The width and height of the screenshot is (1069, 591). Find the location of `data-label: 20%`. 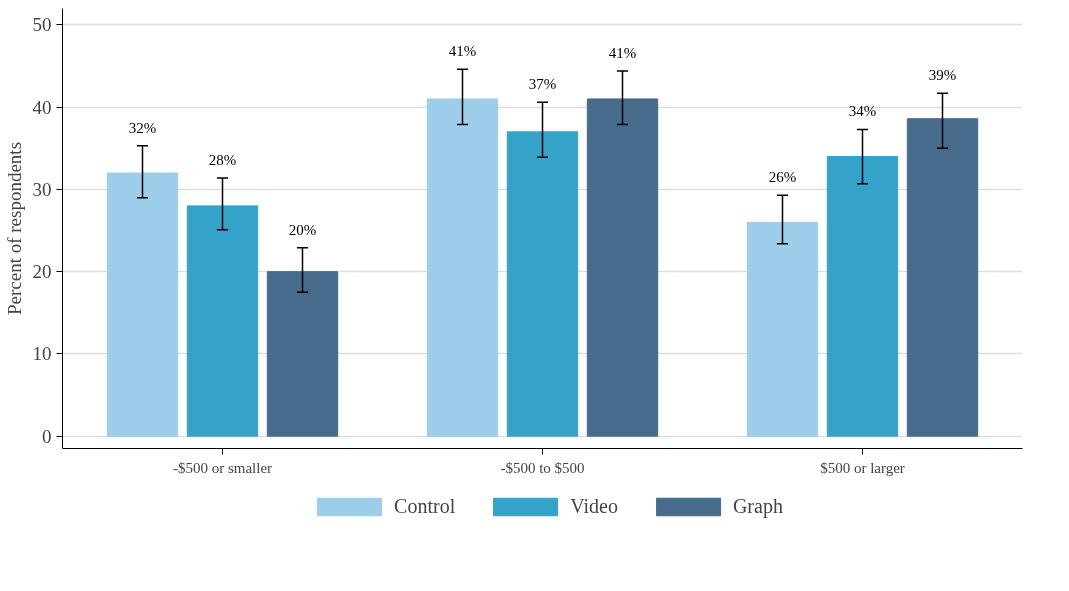

data-label: 20% is located at coordinates (302, 229).